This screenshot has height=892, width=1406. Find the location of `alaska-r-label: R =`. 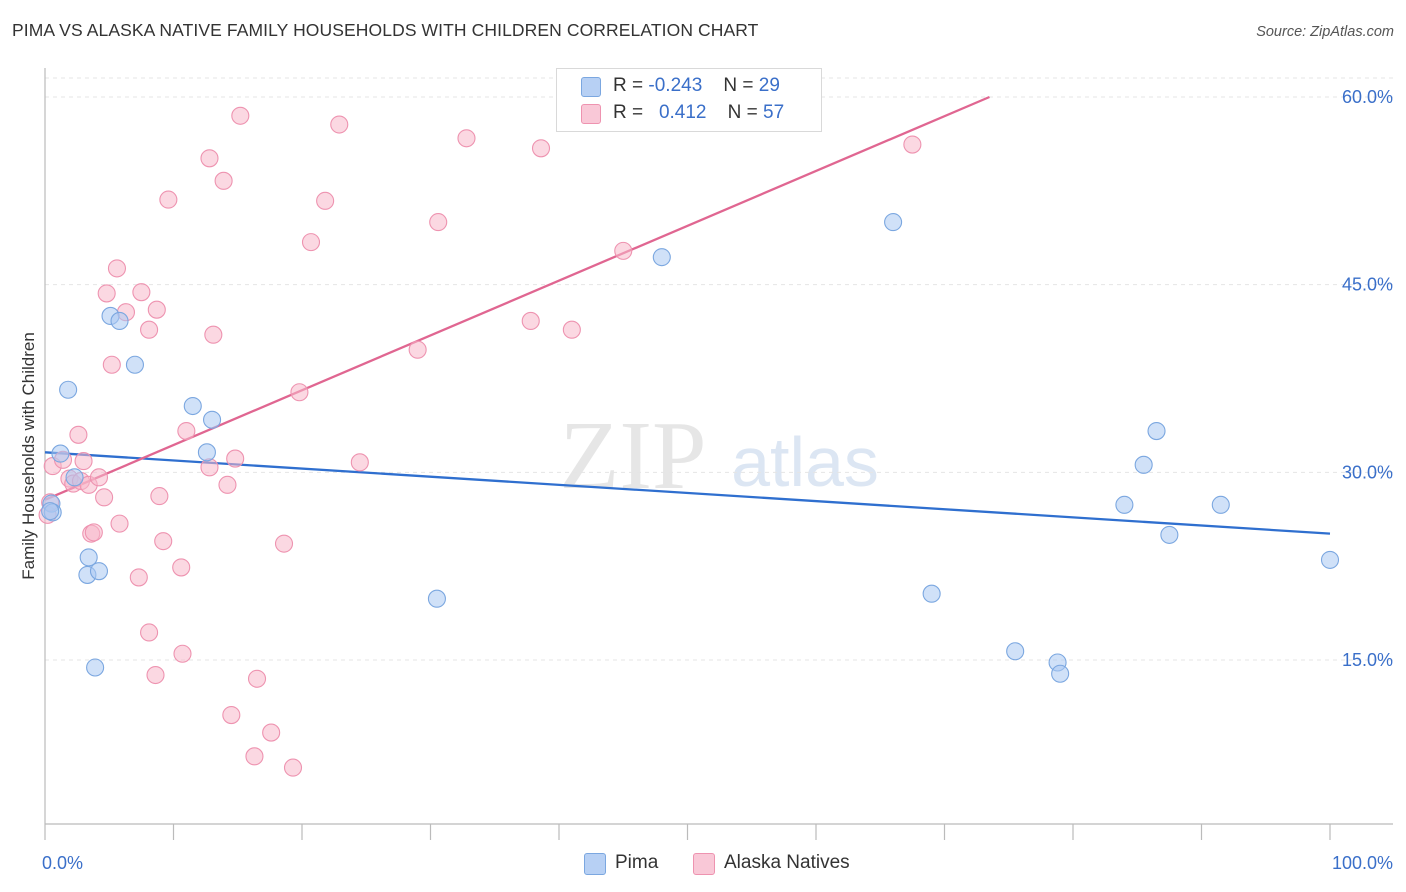

alaska-r-label: R = is located at coordinates (628, 112).